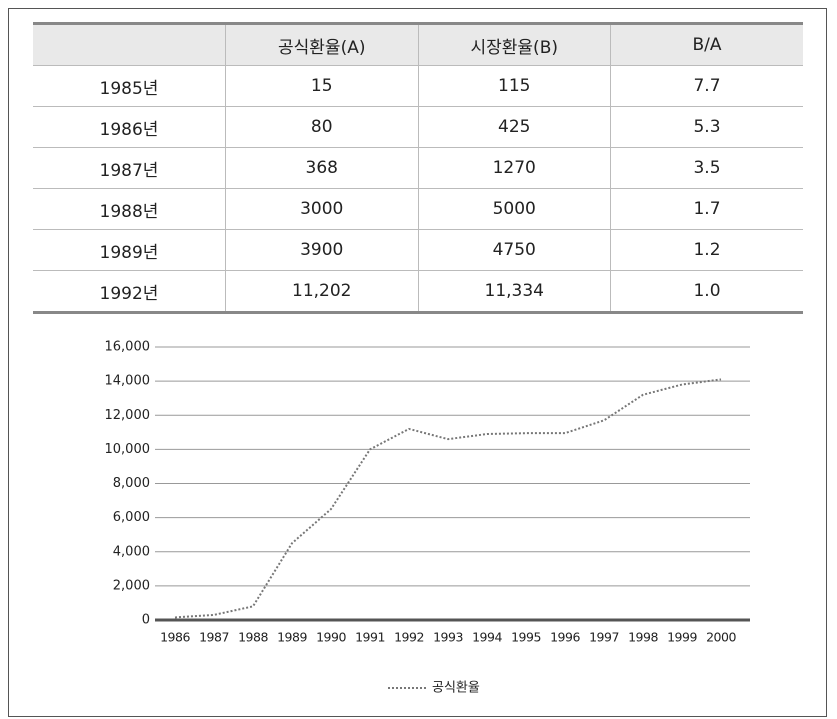 The height and width of the screenshot is (719, 837). What do you see at coordinates (131, 585) in the screenshot?
I see `y-tick-label: 2,000` at bounding box center [131, 585].